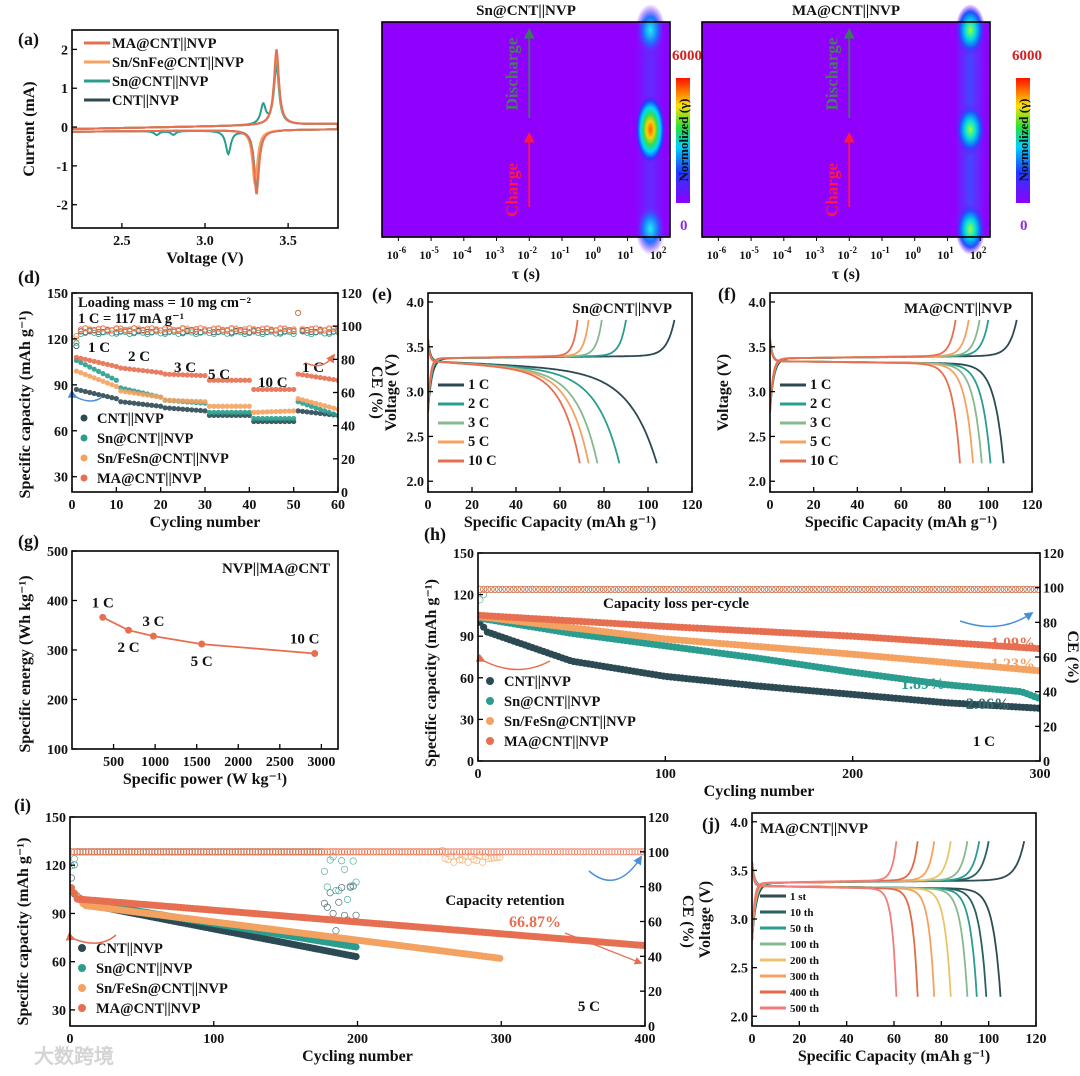 This screenshot has height=1076, width=1080. I want to click on y2-tick-label: 120, so click(1053, 554).